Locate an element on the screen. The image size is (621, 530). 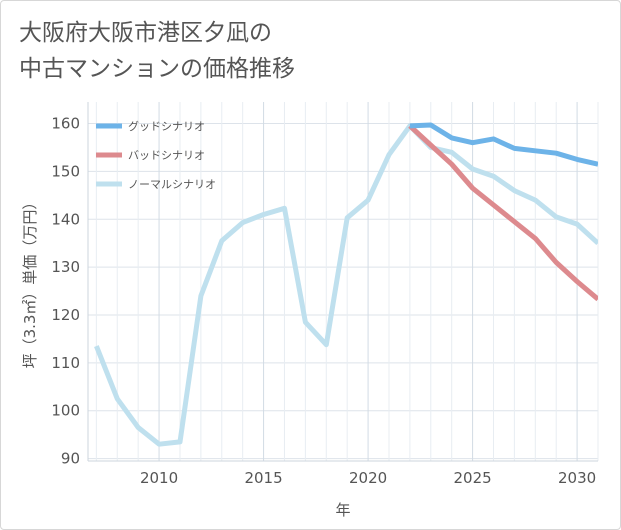
chart-title-line2: 中古マンションの価格推移 is located at coordinates (157, 69).